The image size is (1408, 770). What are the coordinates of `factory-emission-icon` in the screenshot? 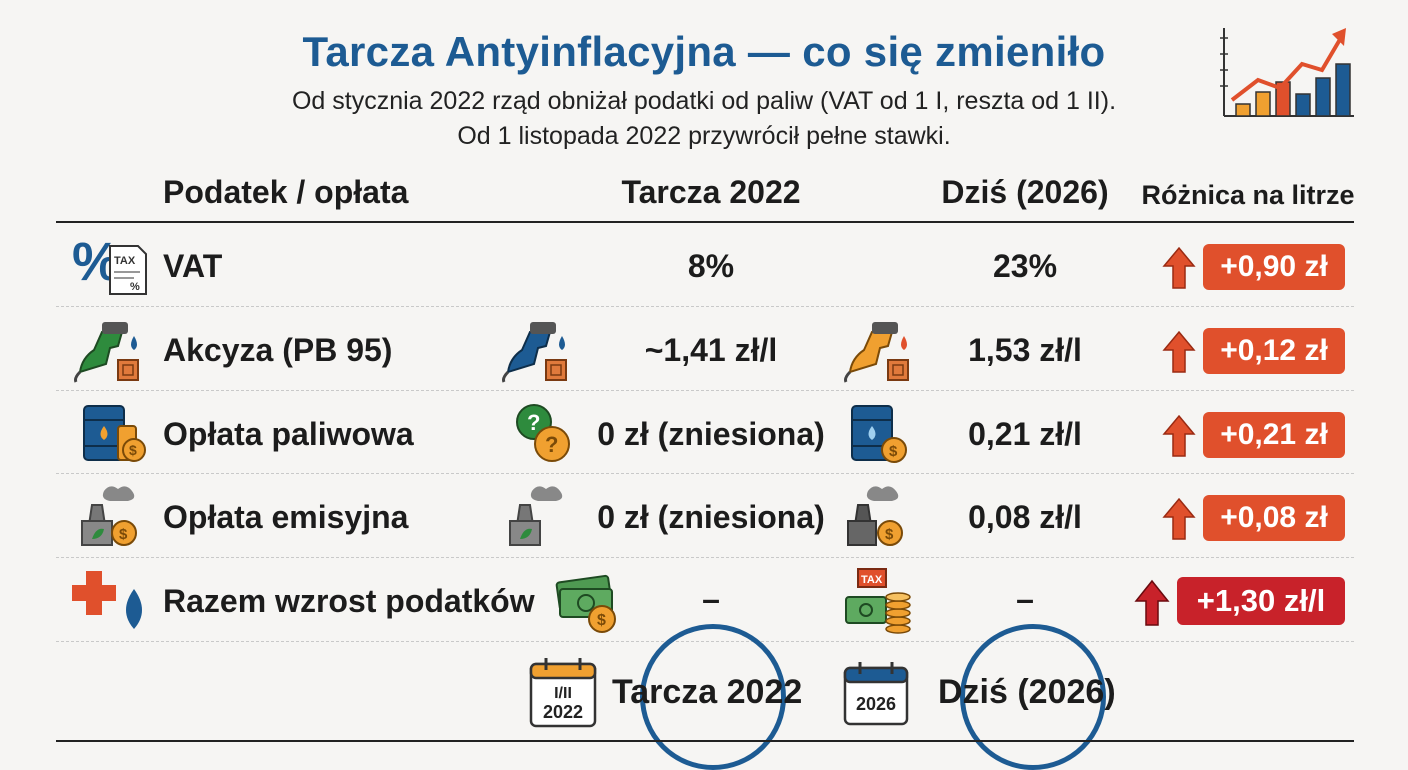 It's located at (536, 516).